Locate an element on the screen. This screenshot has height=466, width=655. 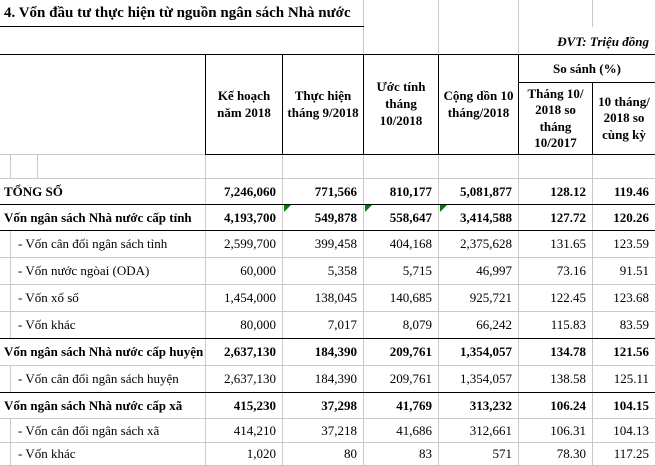
cell-value: 66,242 is located at coordinates (478, 325).